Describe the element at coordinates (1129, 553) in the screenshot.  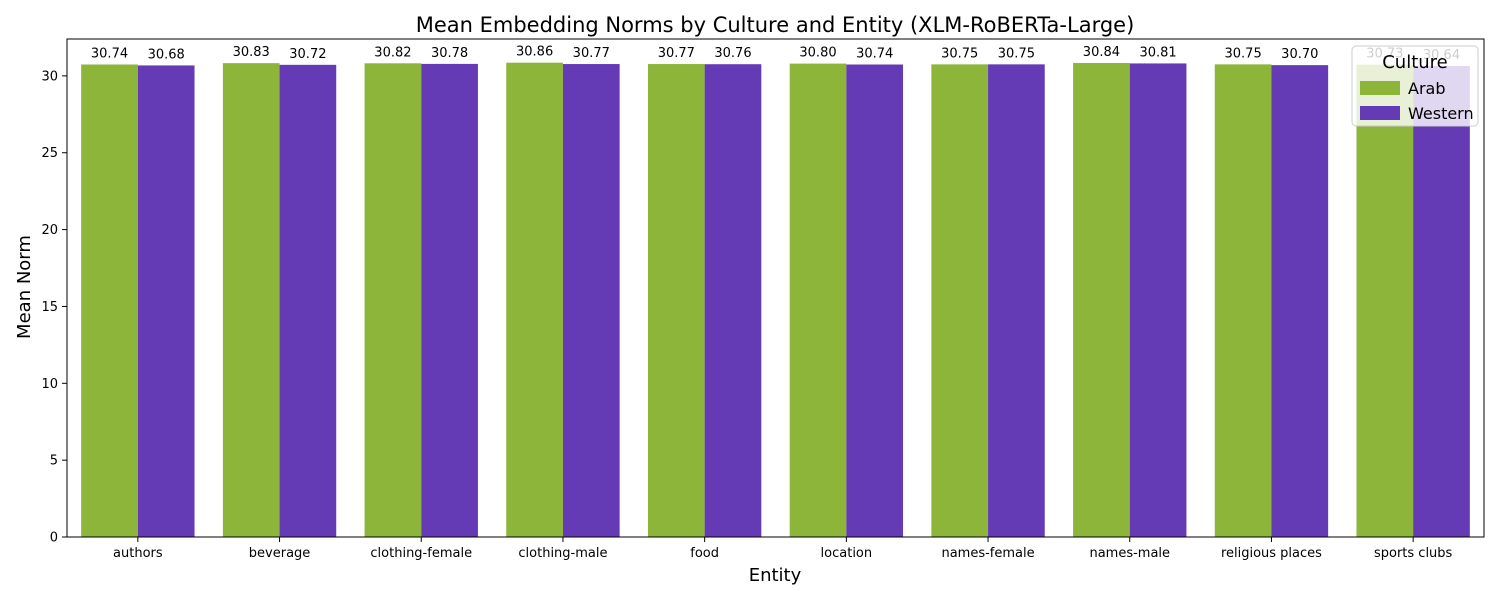
I see `x-tick-label: names-male` at that location.